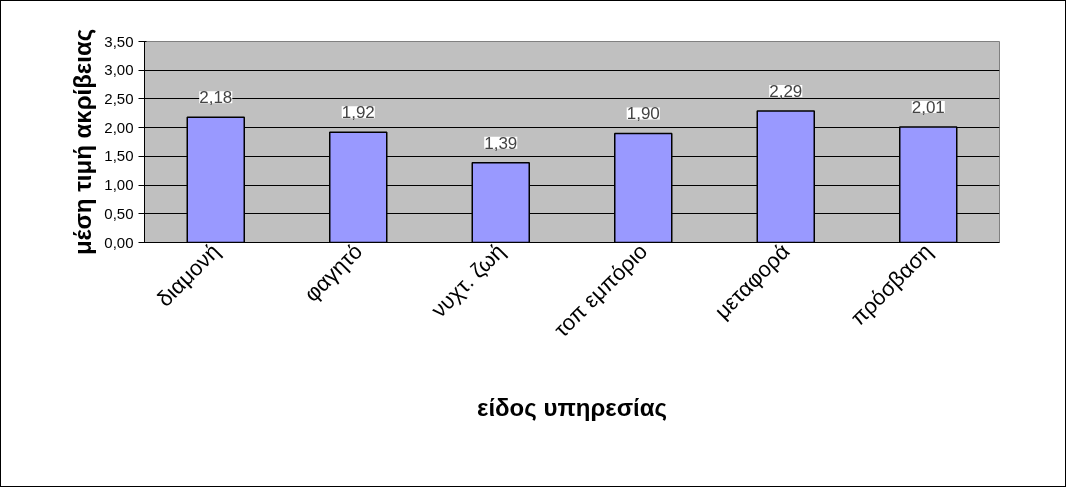  Describe the element at coordinates (216, 98) in the screenshot. I see `data-label: 2,18` at that location.